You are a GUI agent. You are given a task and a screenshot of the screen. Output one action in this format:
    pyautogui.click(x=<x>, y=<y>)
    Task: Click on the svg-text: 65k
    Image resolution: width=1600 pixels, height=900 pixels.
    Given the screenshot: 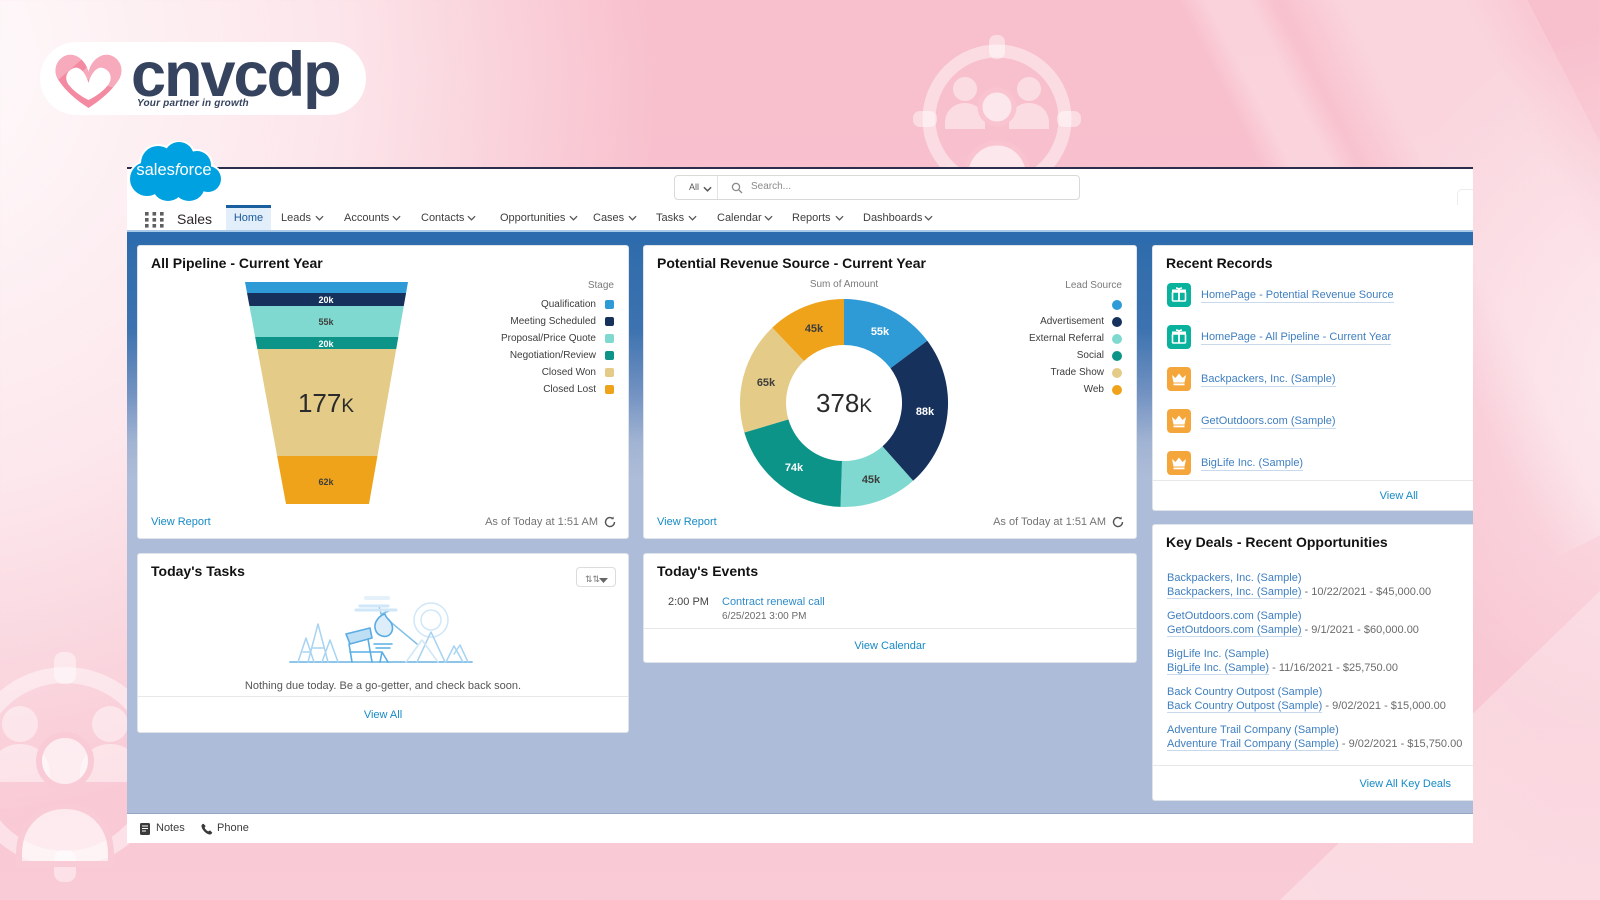 What is the action you would take?
    pyautogui.click(x=766, y=383)
    